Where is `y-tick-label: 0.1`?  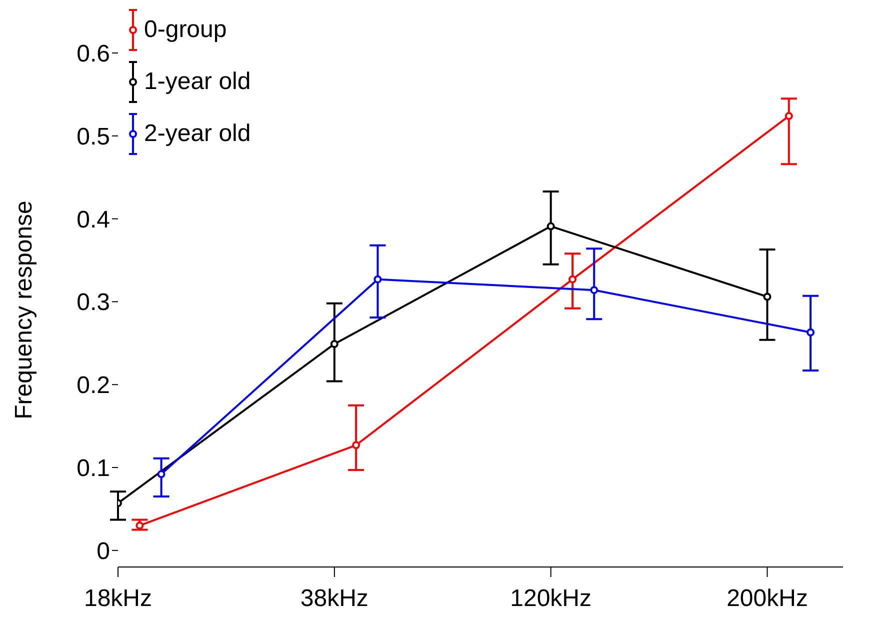
y-tick-label: 0.1 is located at coordinates (93, 468).